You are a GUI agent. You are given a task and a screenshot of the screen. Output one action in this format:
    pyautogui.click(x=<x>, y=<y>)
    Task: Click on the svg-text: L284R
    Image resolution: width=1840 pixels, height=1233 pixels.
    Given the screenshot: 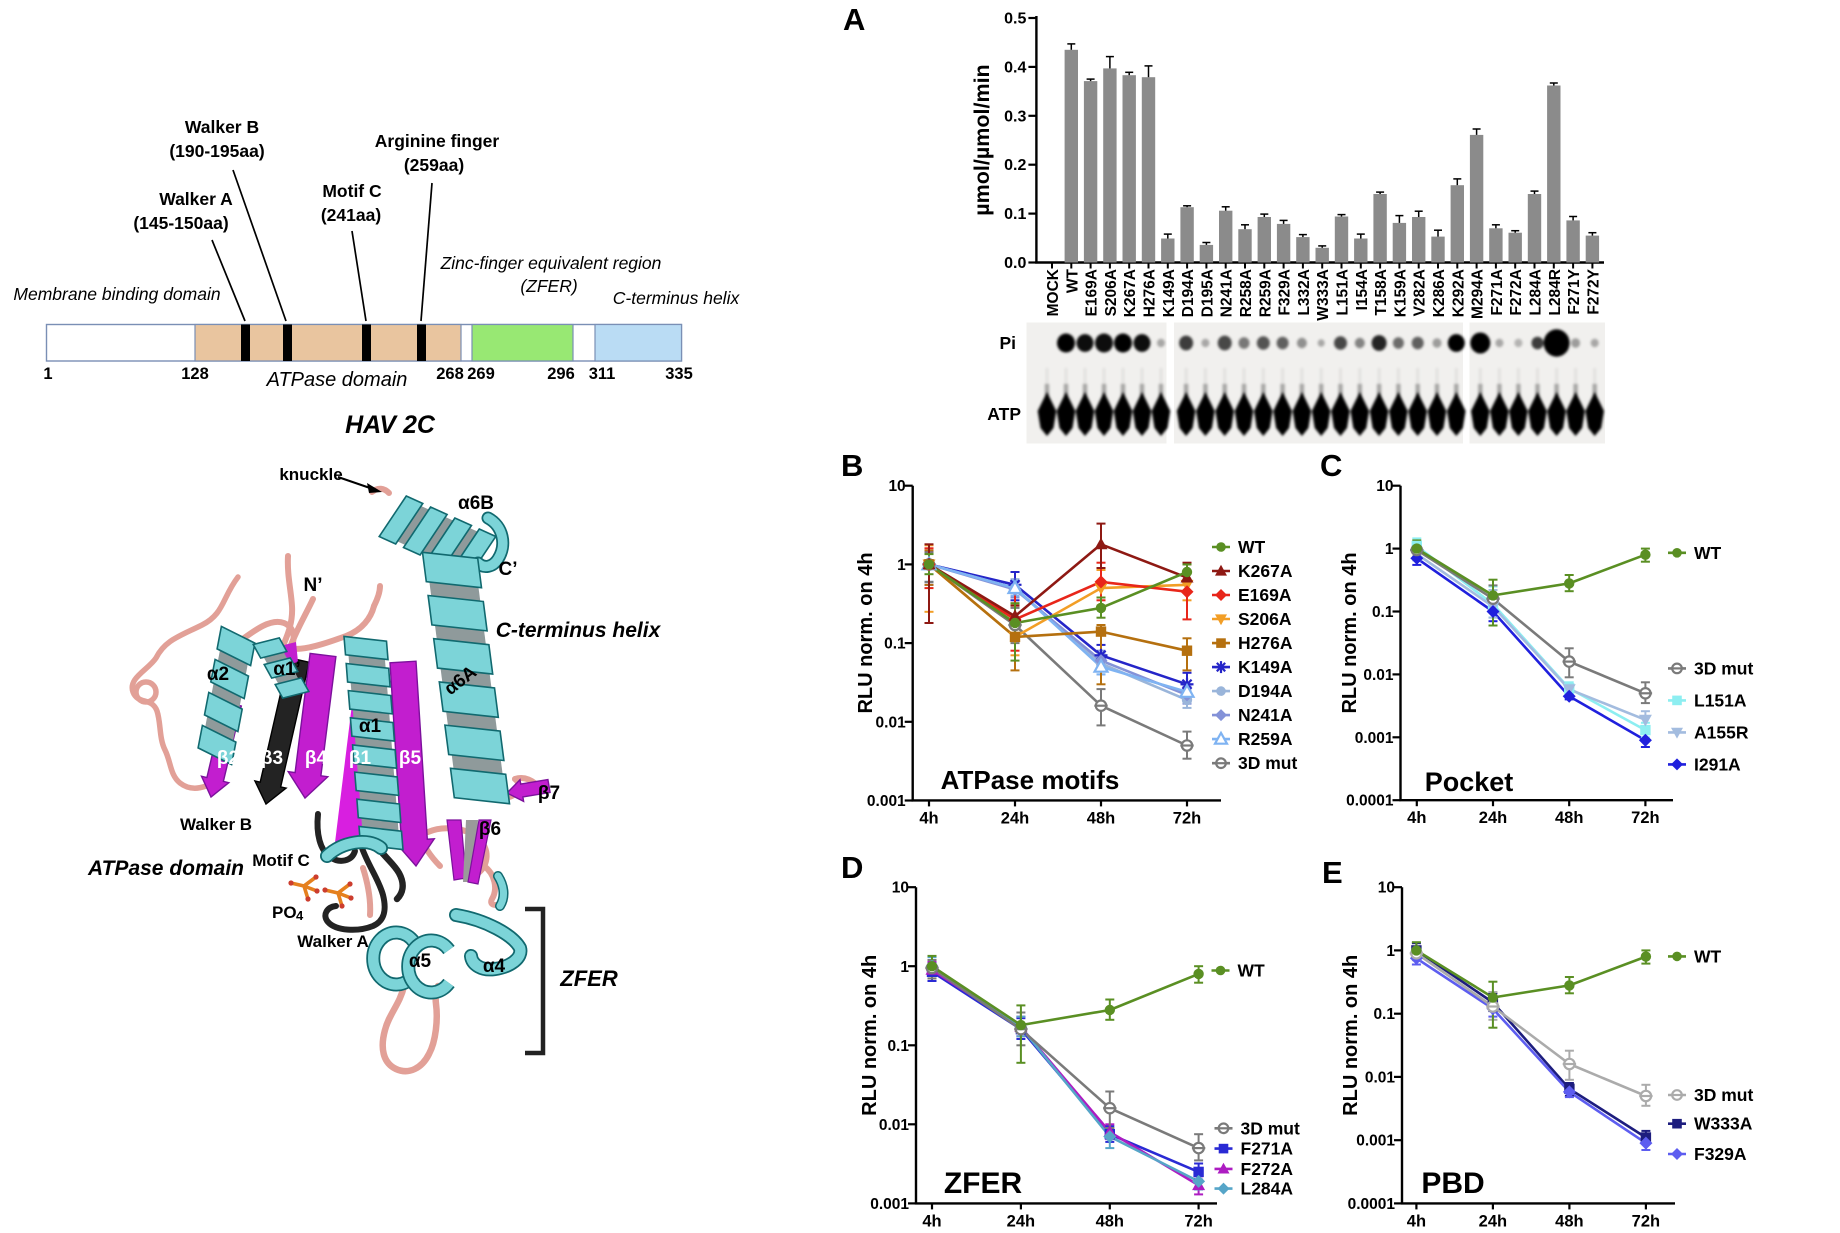 What is the action you would take?
    pyautogui.click(x=1555, y=292)
    